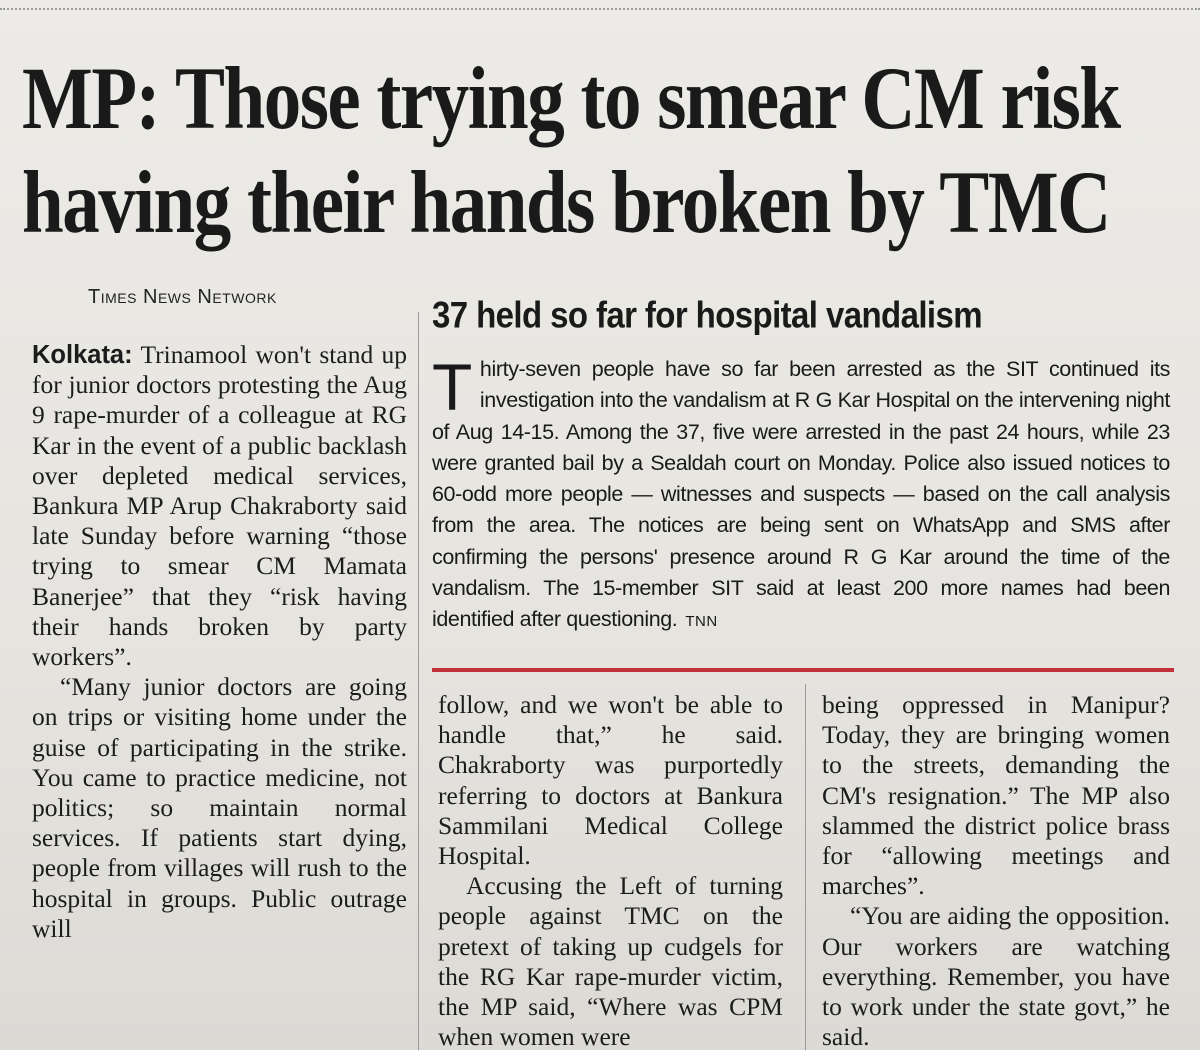  What do you see at coordinates (566, 203) in the screenshot?
I see `headline-line-2: having their hands broken by TMC` at bounding box center [566, 203].